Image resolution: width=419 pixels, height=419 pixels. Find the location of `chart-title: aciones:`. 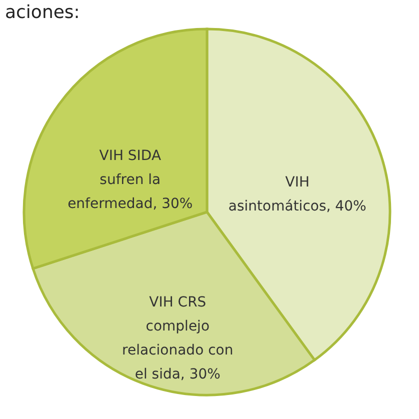

chart-title: aciones: is located at coordinates (42, 12).